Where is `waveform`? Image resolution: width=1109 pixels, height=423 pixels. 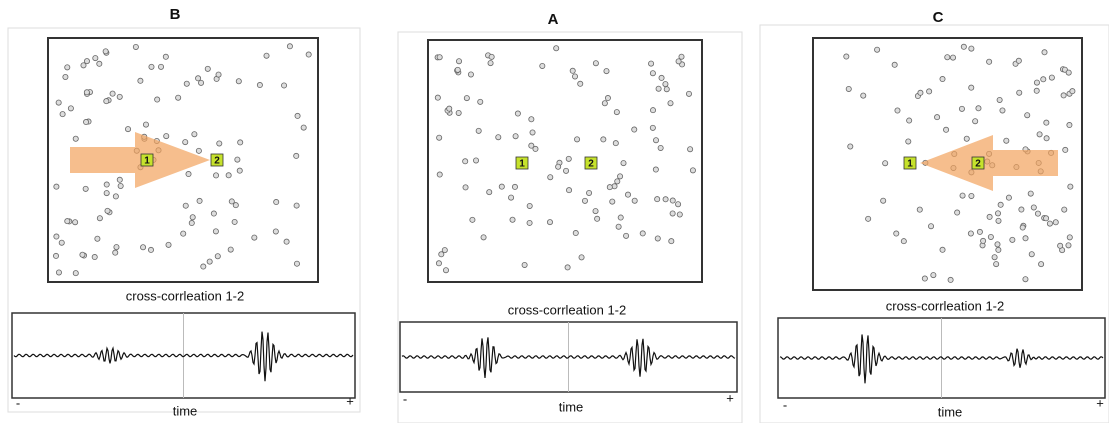
waveform is located at coordinates (941, 359).